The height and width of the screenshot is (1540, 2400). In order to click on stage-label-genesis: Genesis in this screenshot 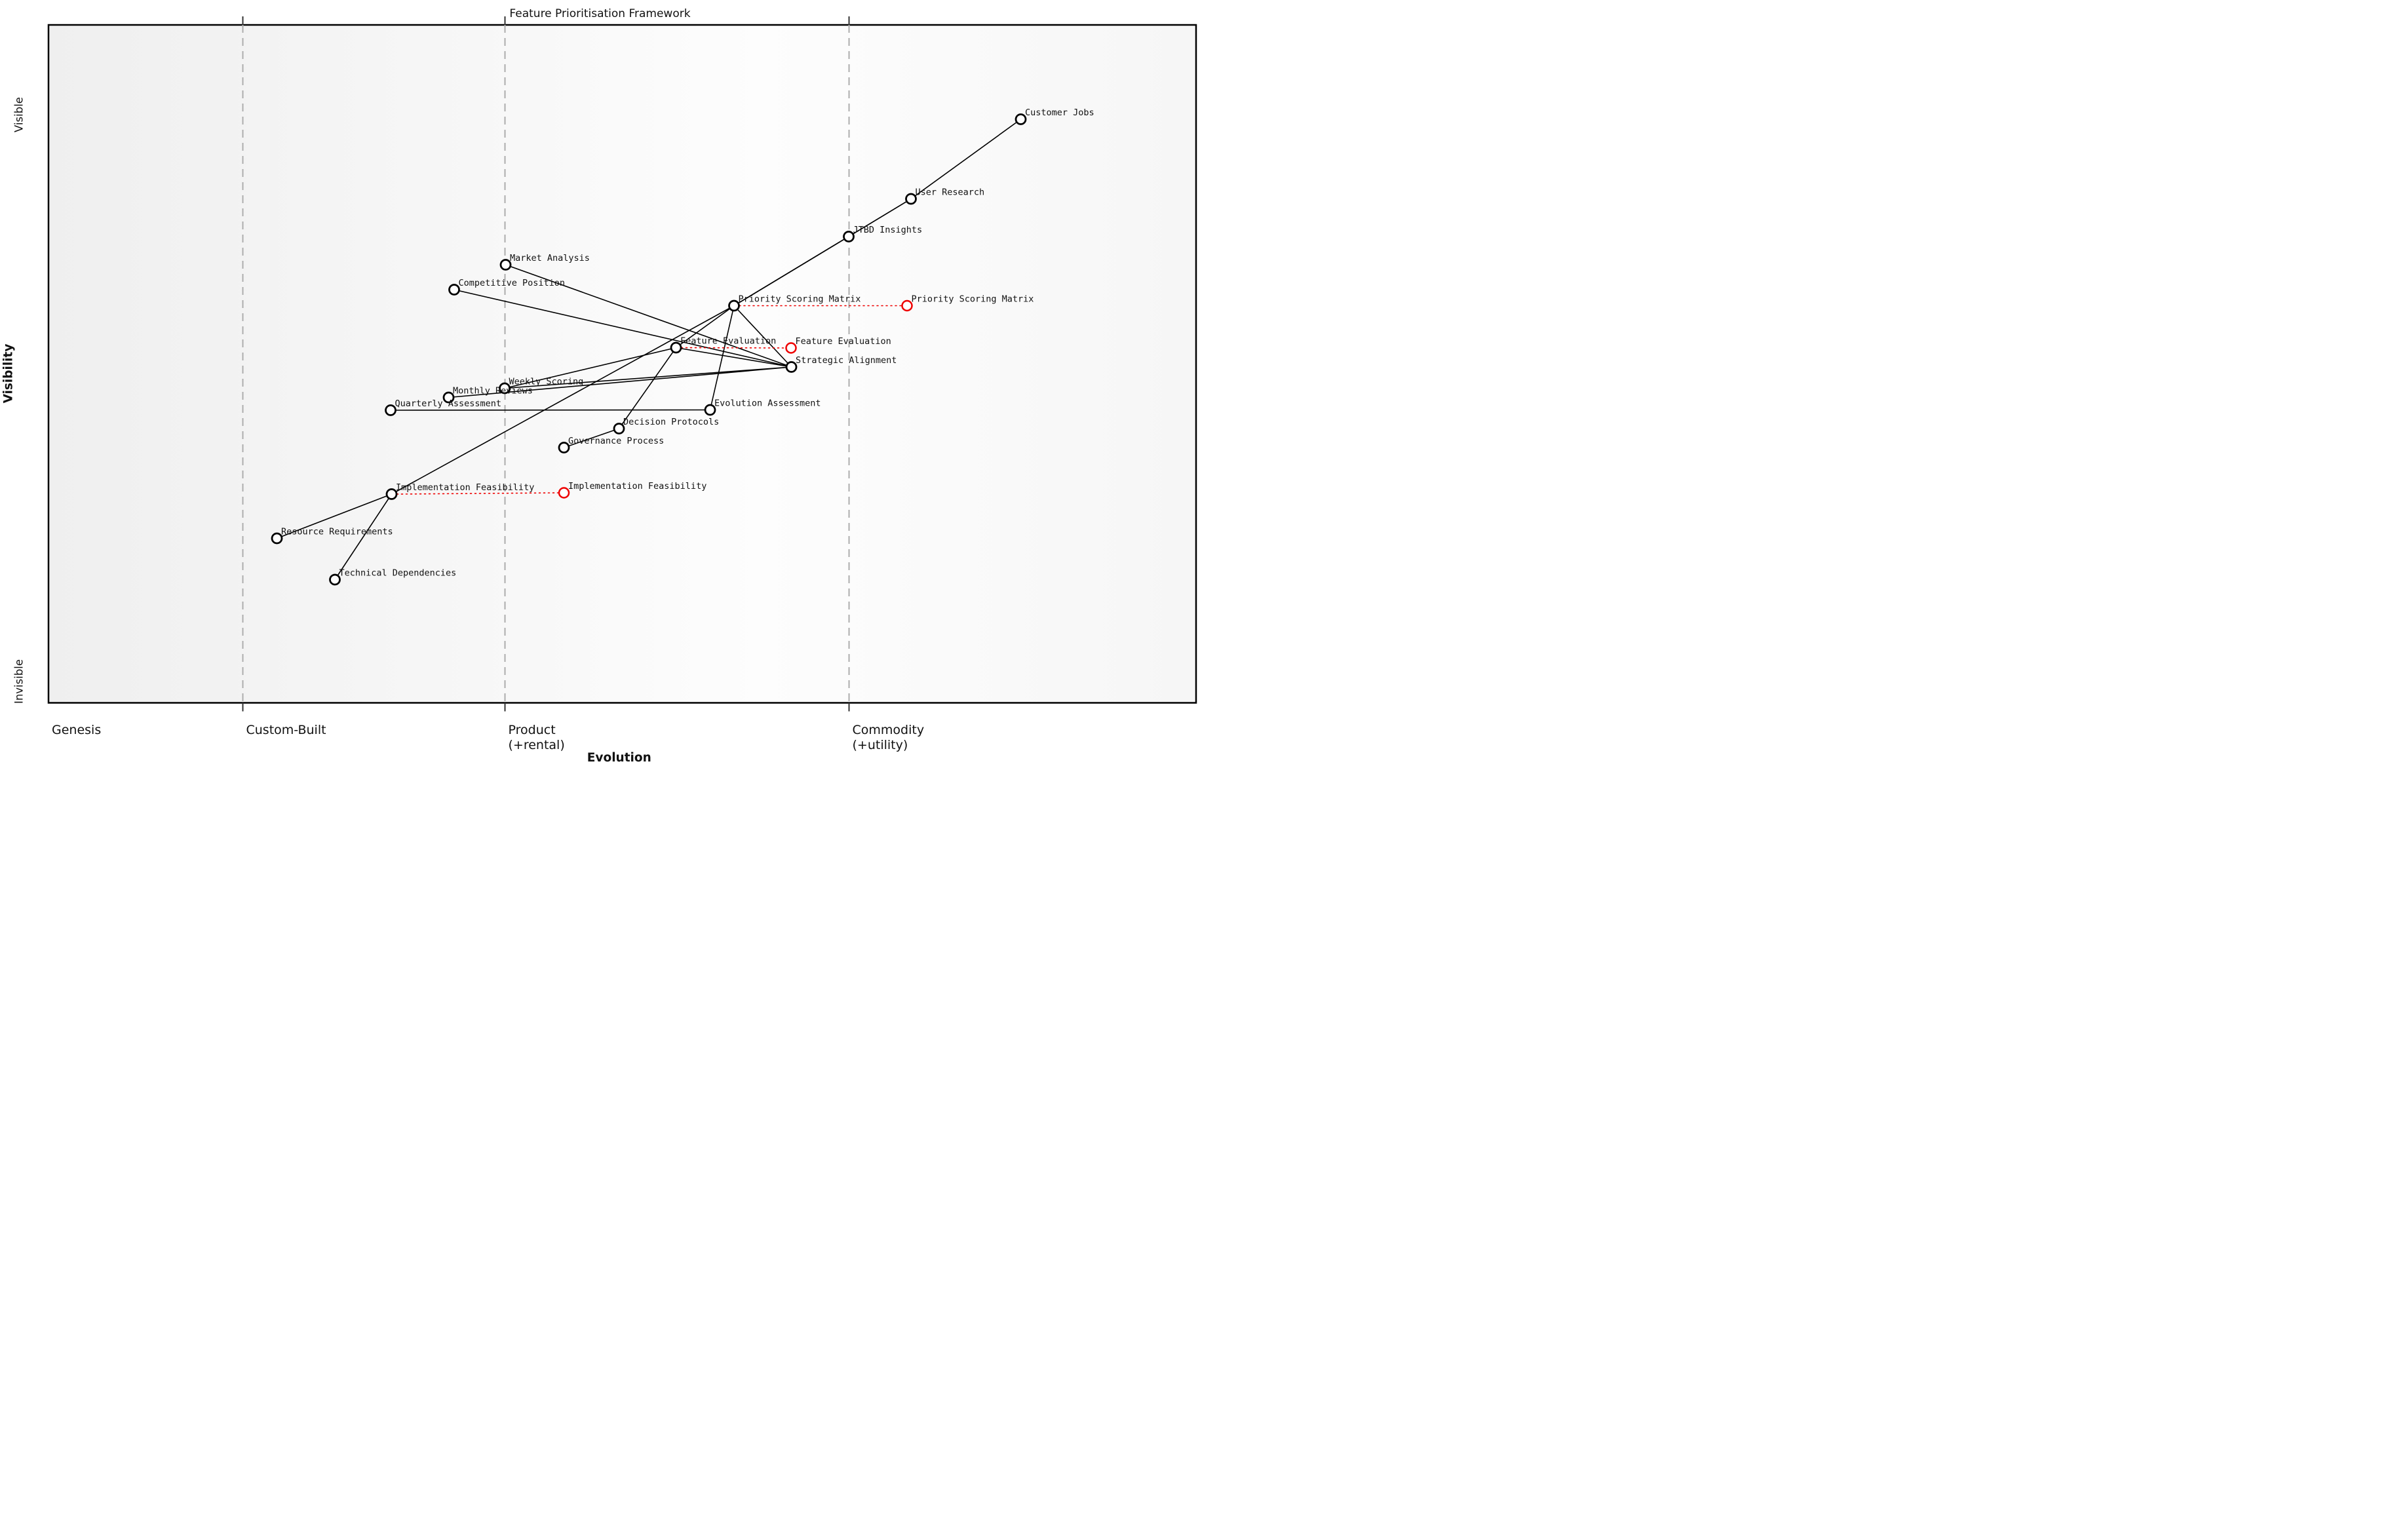, I will do `click(76, 730)`.